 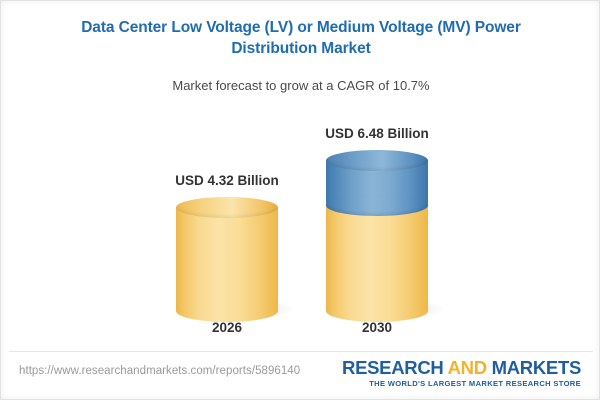 I want to click on logo-word-and: AND, so click(x=469, y=367).